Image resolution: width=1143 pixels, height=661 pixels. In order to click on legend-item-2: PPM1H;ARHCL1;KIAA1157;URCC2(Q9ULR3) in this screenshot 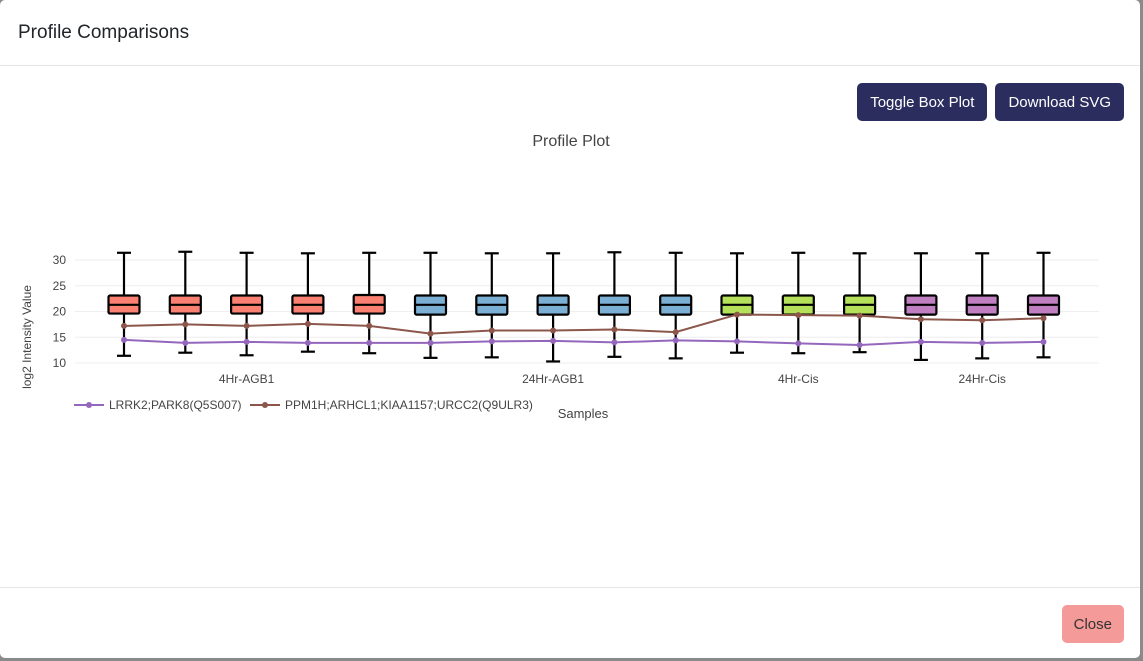, I will do `click(391, 405)`.